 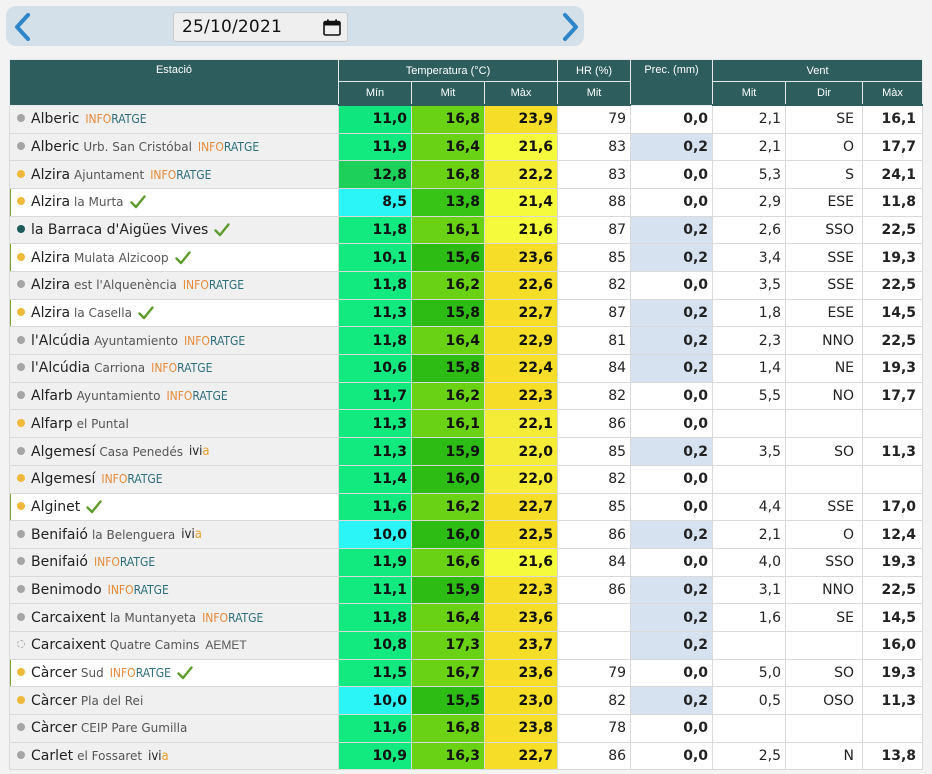 I want to click on temp-min-header: Mín, so click(x=375, y=93).